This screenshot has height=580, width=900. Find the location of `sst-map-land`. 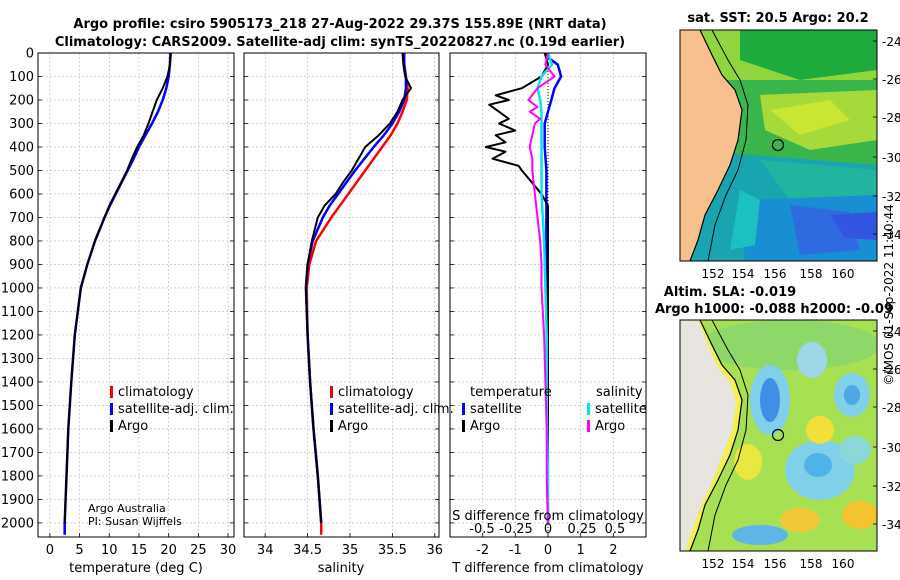

sst-map-land is located at coordinates (711, 145).